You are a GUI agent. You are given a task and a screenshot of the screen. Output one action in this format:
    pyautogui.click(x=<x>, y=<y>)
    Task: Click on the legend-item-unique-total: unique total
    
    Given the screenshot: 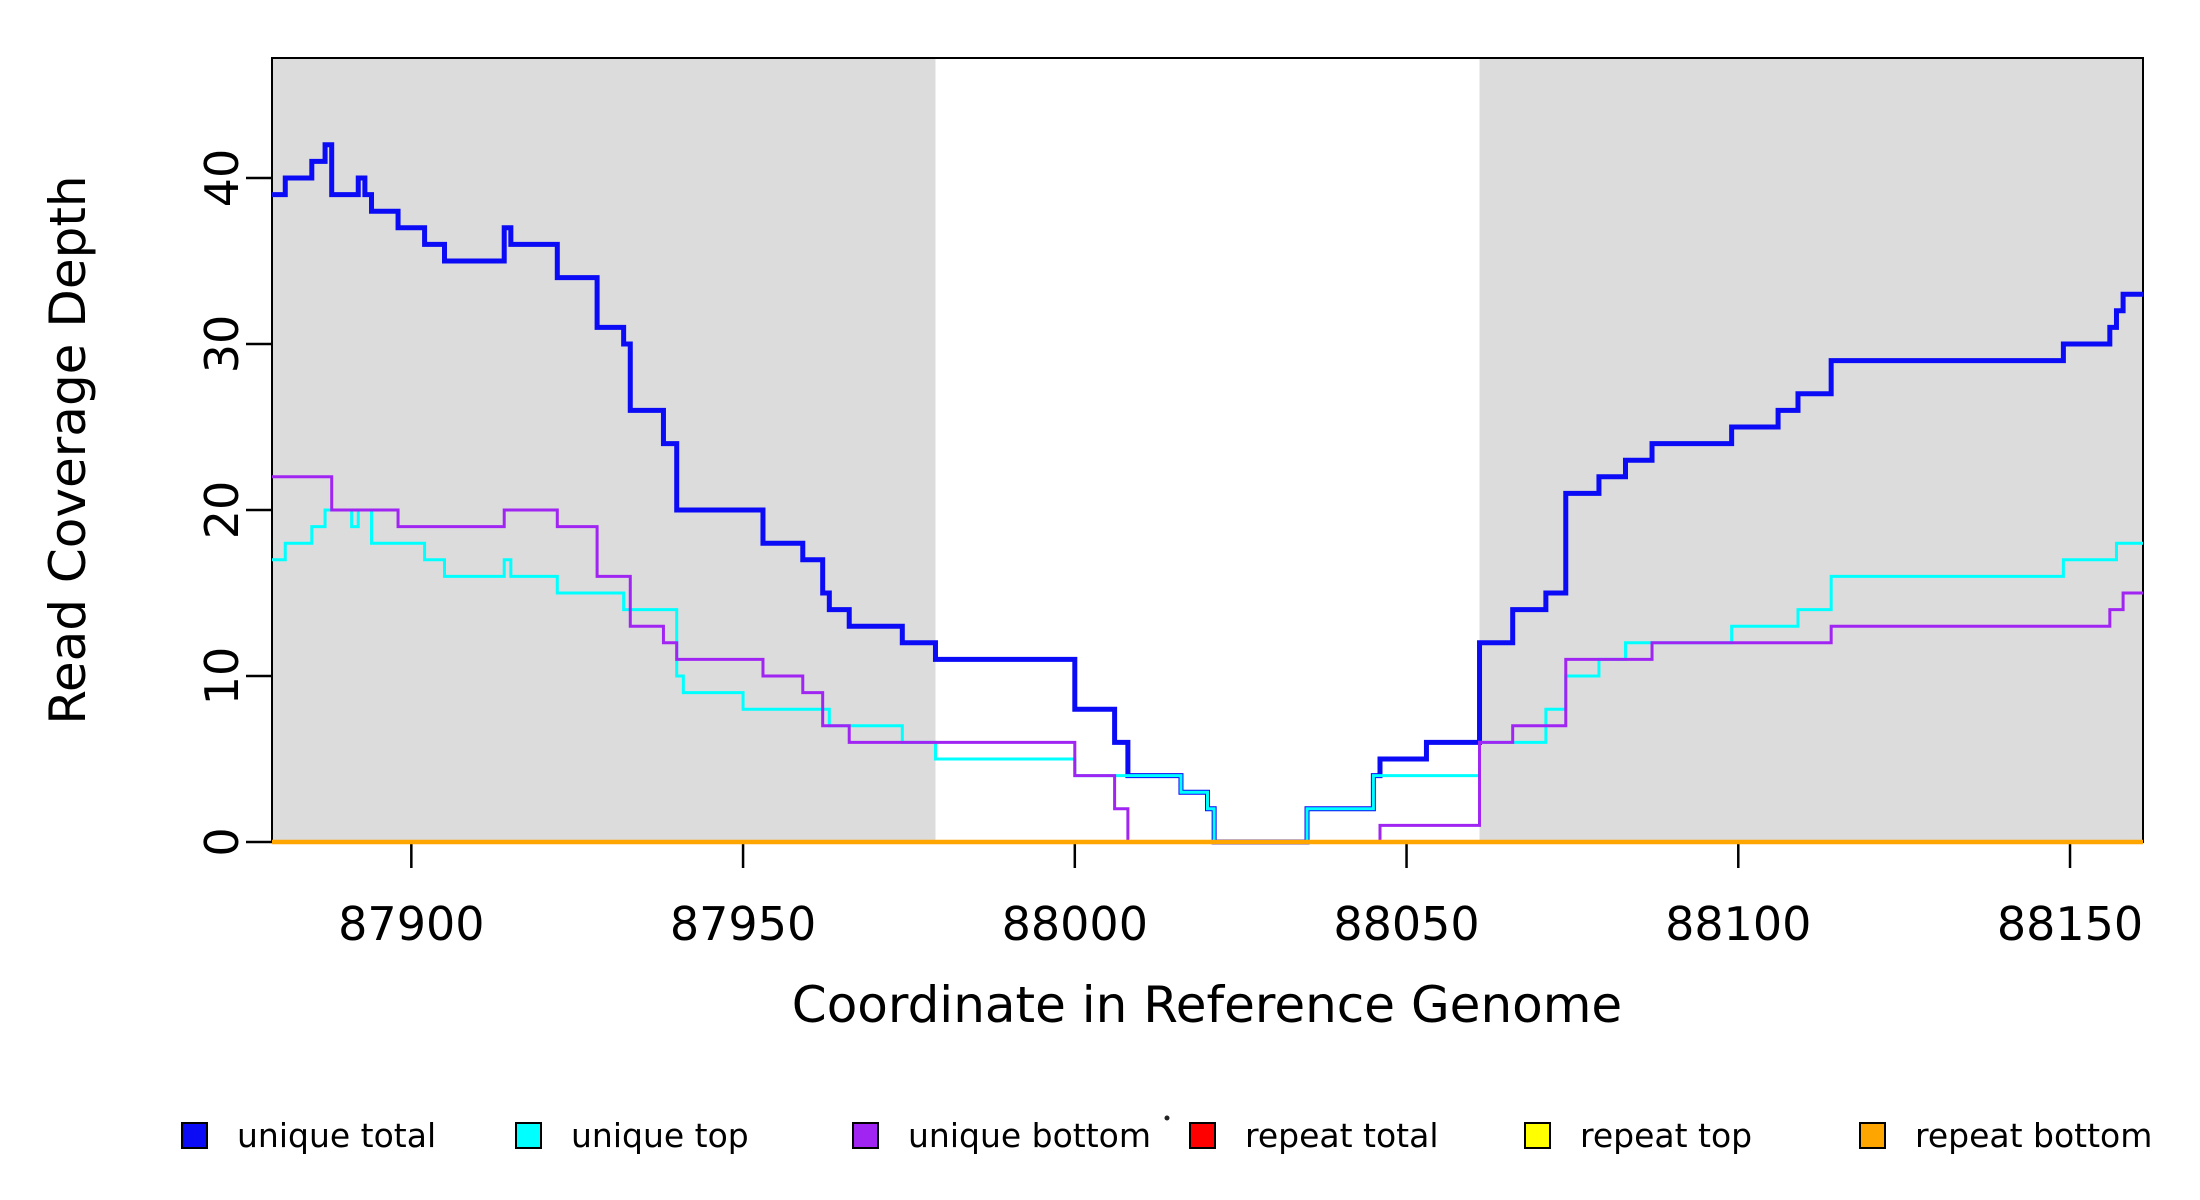 What is the action you would take?
    pyautogui.click(x=308, y=1135)
    